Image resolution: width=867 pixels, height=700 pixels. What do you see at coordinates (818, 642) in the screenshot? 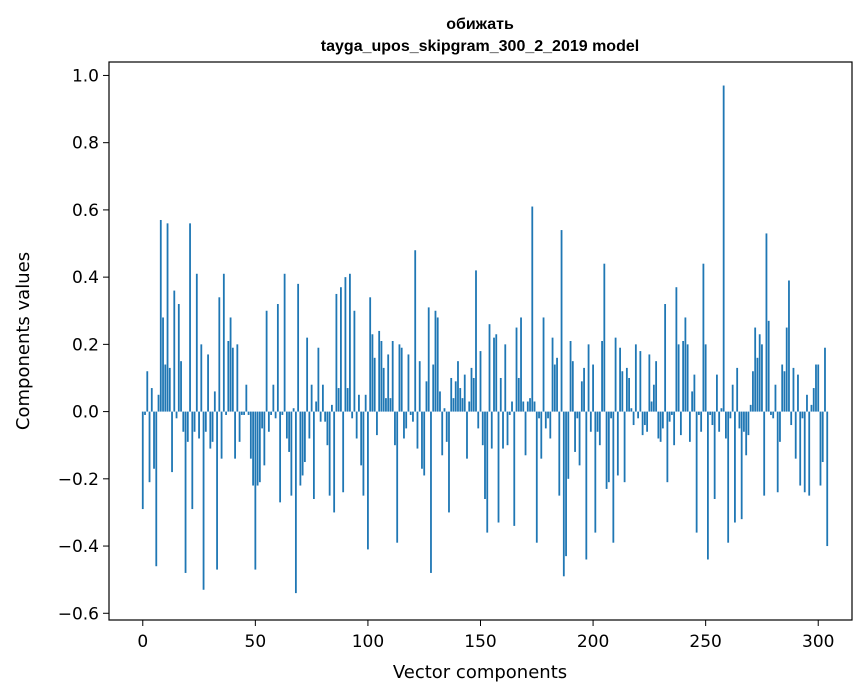
I see `x-tick-label: 300` at bounding box center [818, 642].